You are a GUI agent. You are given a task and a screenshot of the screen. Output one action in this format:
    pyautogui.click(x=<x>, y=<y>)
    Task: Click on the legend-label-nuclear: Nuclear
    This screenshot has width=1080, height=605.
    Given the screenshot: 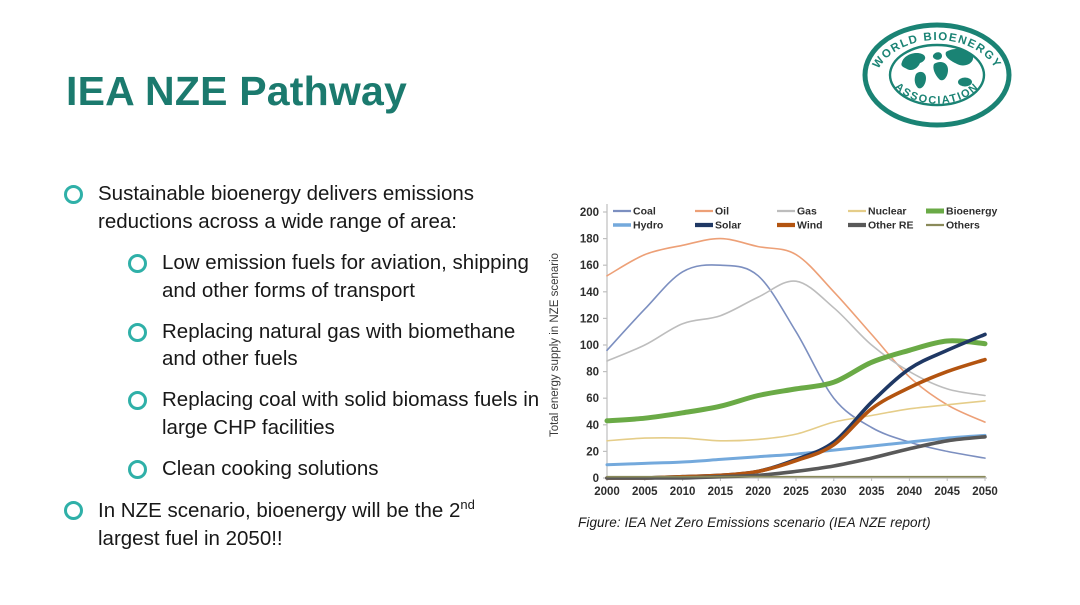 What is the action you would take?
    pyautogui.click(x=887, y=212)
    